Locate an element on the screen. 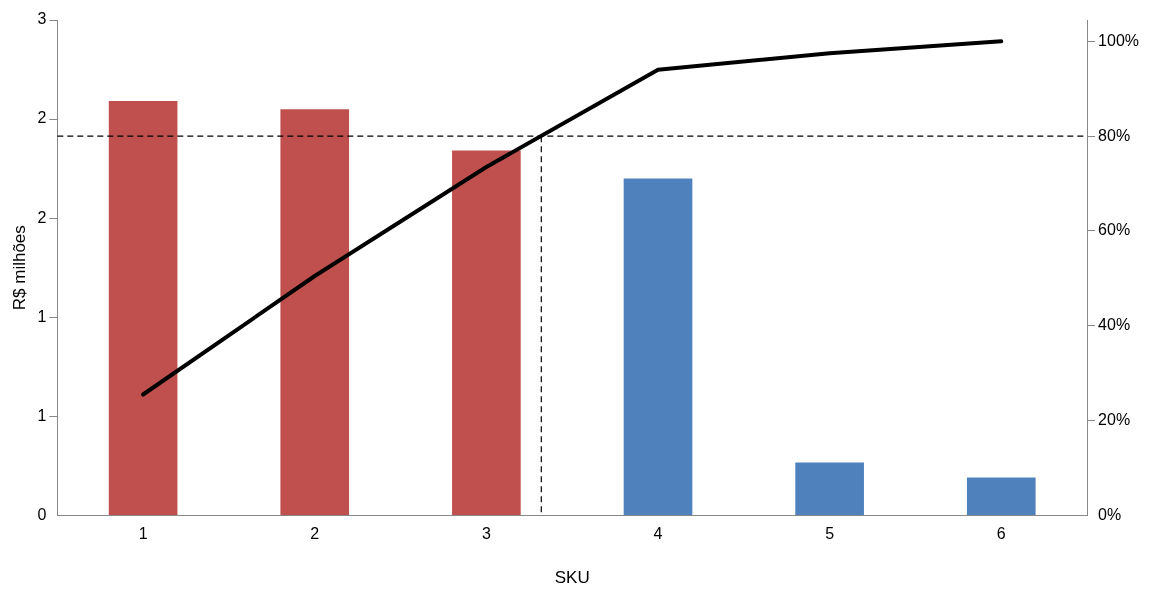  y2-tick-label: 0% is located at coordinates (1110, 514).